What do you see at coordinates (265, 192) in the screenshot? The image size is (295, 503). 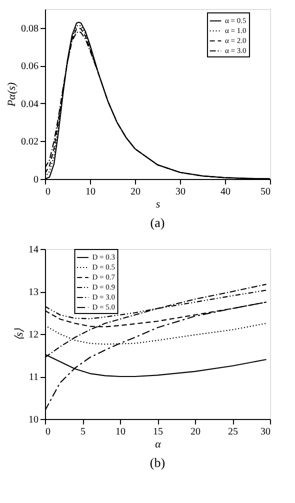 I see `x-tick-label: 50` at bounding box center [265, 192].